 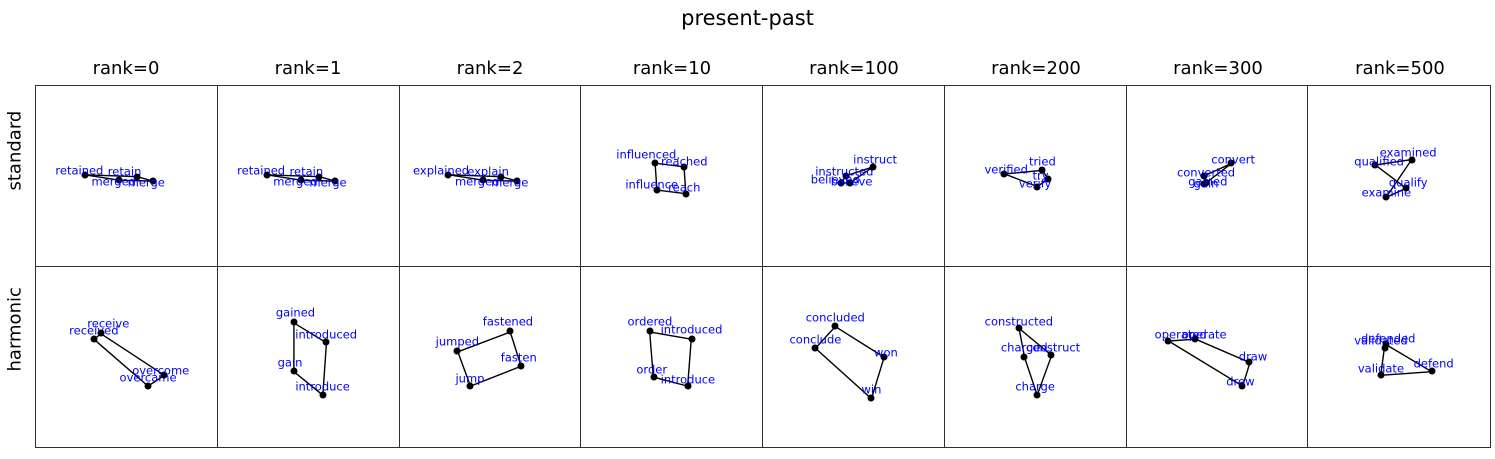 I want to click on facet-cell-standard-rank-300: converted convert gained gain, so click(x=1217, y=176).